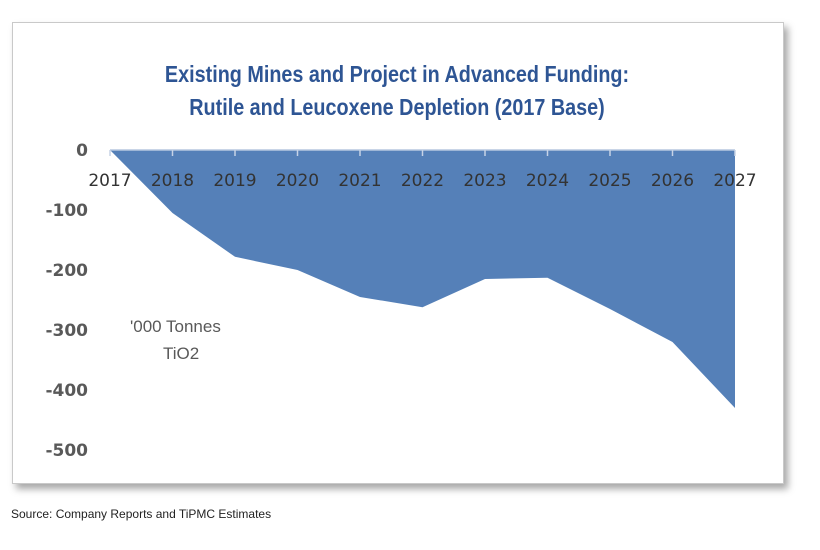 Image resolution: width=820 pixels, height=550 pixels. What do you see at coordinates (66, 211) in the screenshot?
I see `y-tick-label: -100` at bounding box center [66, 211].